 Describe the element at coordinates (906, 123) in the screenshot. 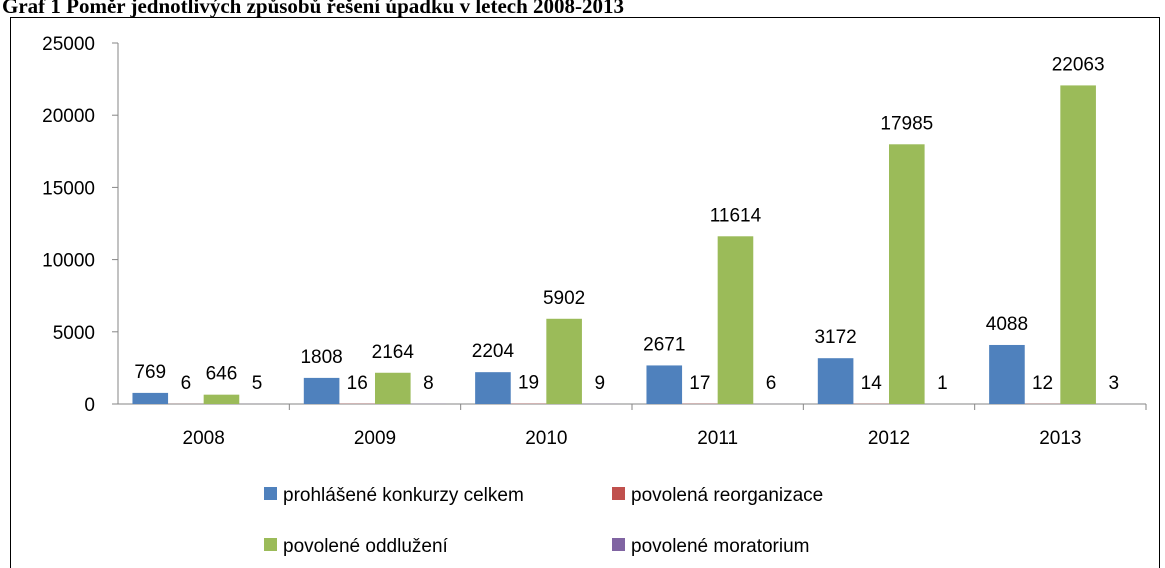

I see `value-label: 17985` at that location.